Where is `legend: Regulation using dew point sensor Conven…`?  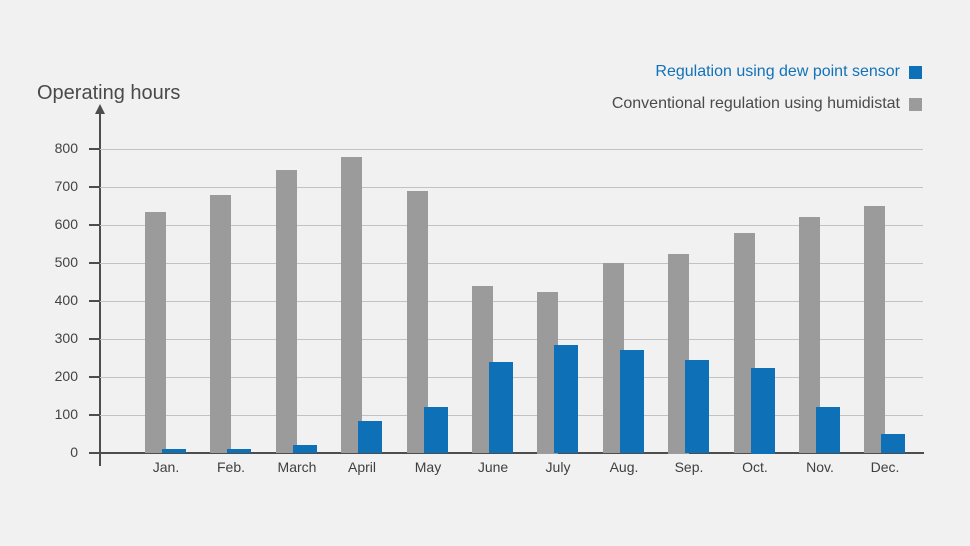
legend: Regulation using dew point sensor Conven… is located at coordinates (767, 88).